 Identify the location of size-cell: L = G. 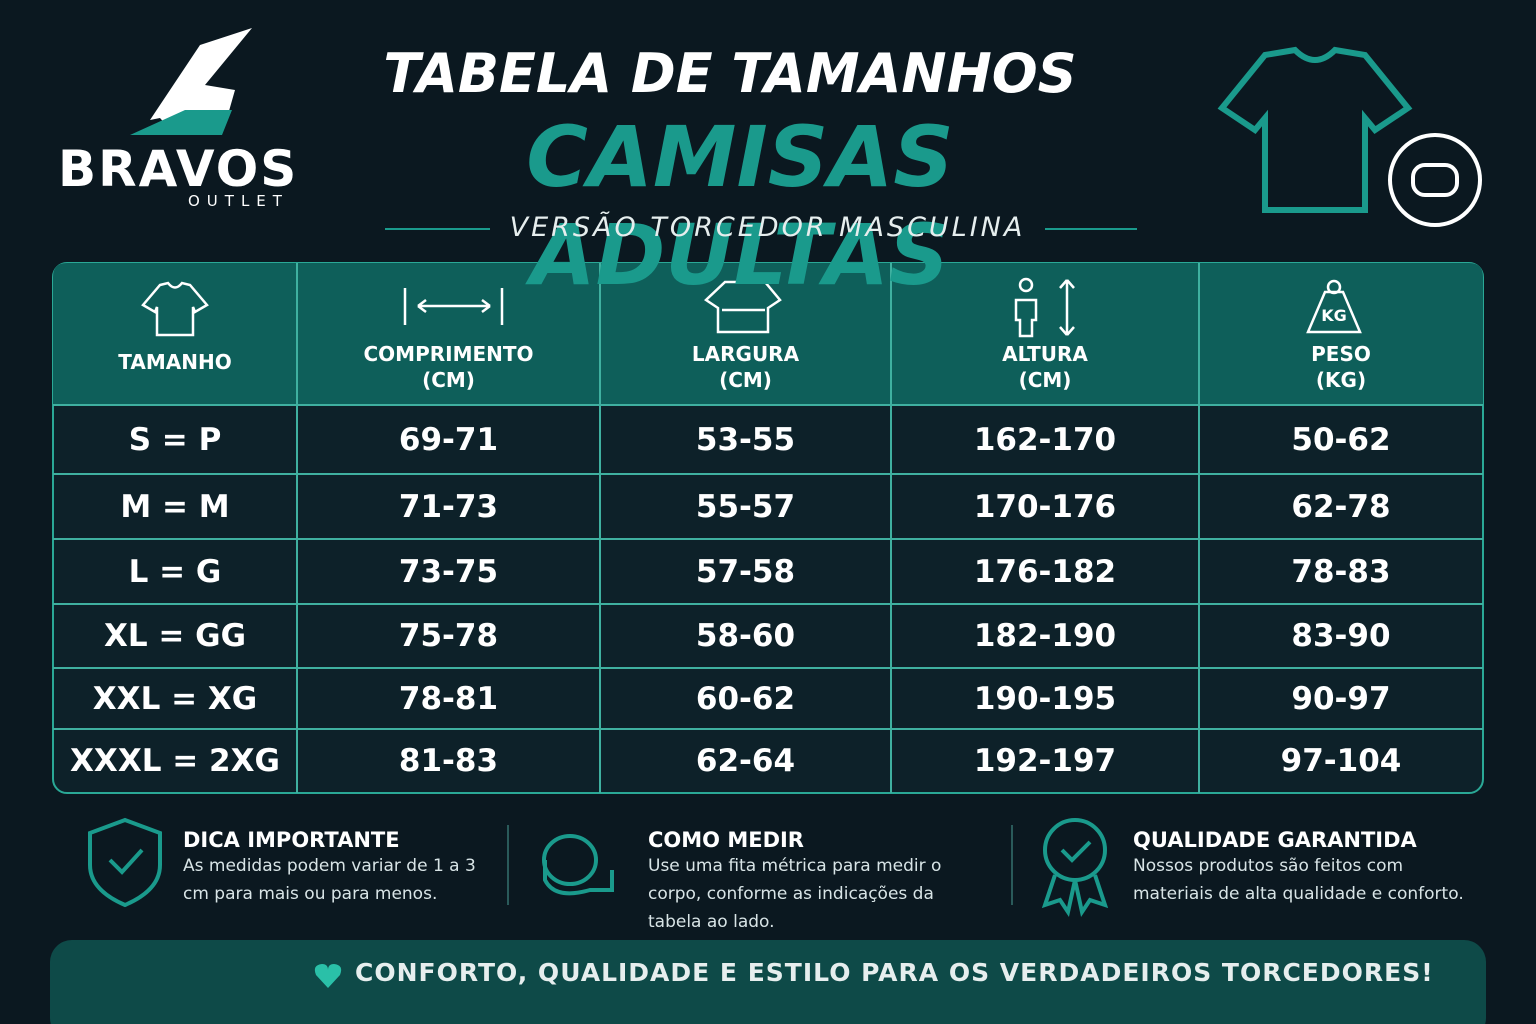
(175, 571).